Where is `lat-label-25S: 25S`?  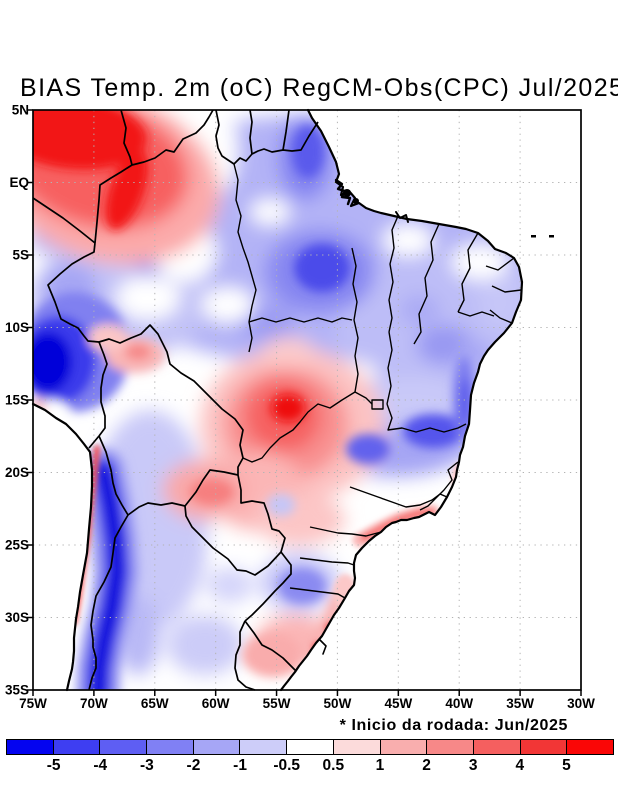
lat-label-25S: 25S is located at coordinates (17, 545).